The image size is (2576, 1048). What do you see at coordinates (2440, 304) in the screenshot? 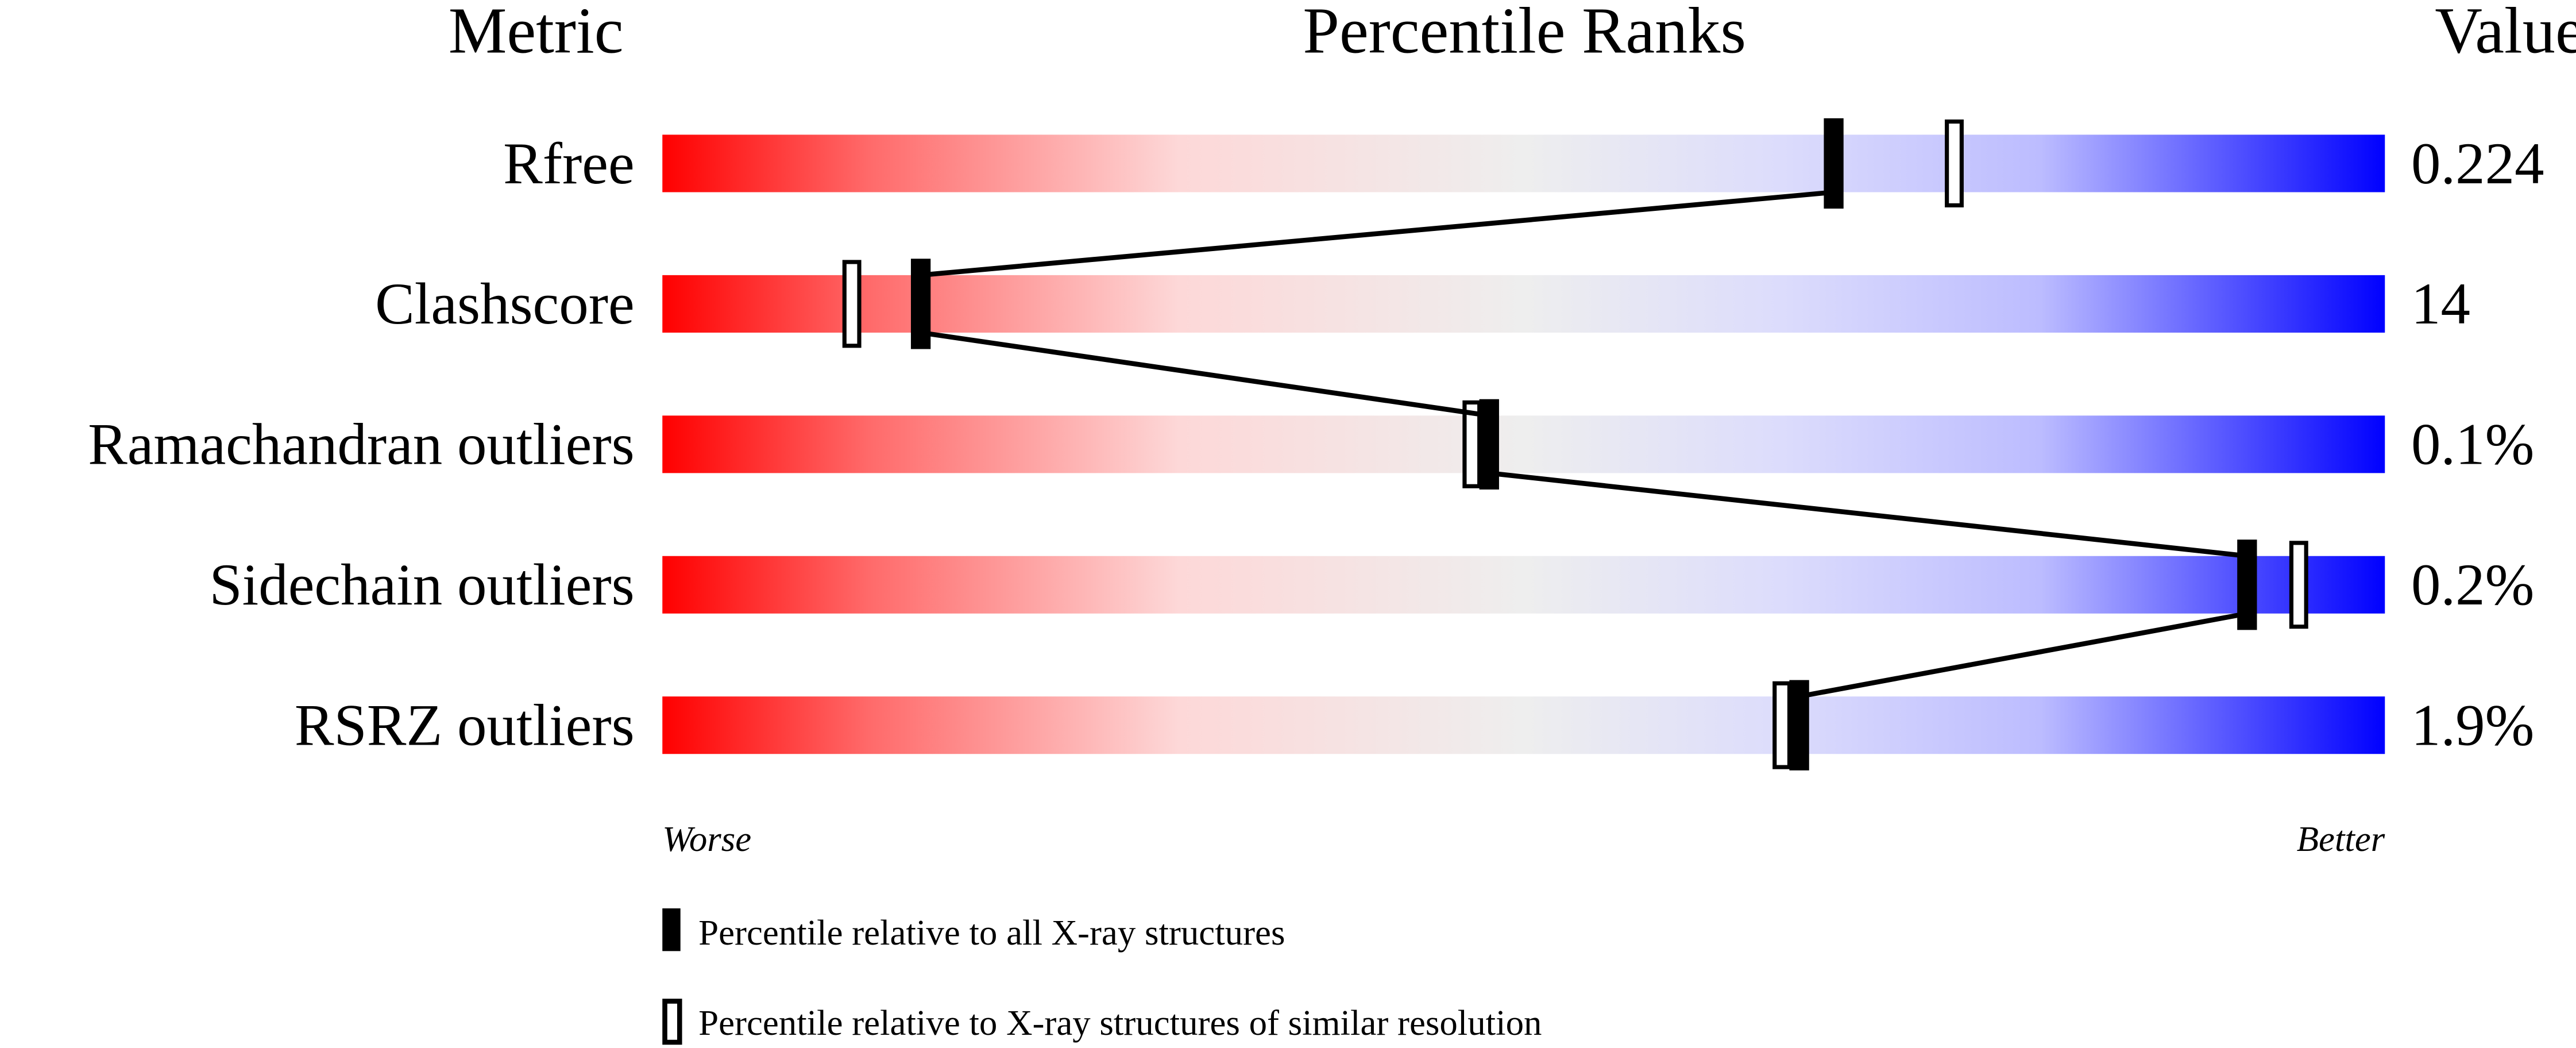
I see `metric-value: 14` at bounding box center [2440, 304].